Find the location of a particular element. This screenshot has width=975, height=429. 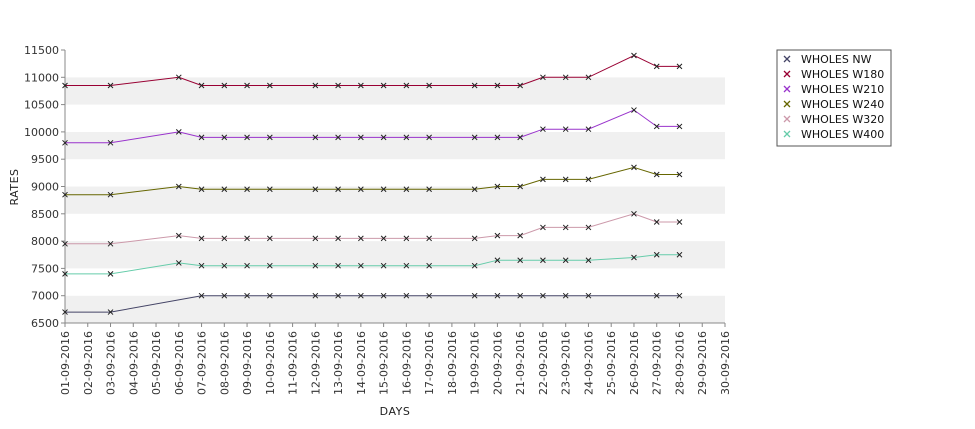

legend-label: WHOLES NW is located at coordinates (836, 59).